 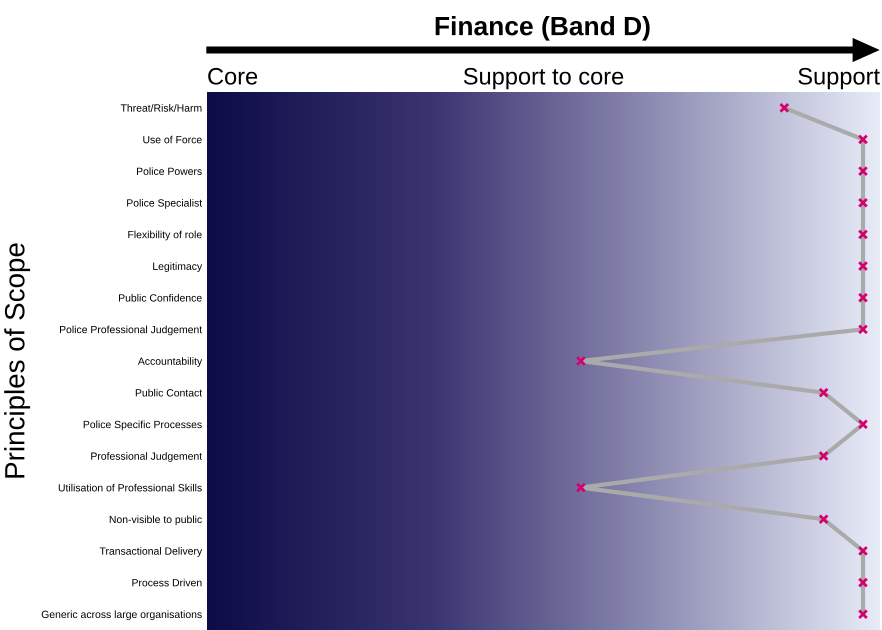 I want to click on y-tick-label: Transactional Delivery, so click(x=151, y=552).